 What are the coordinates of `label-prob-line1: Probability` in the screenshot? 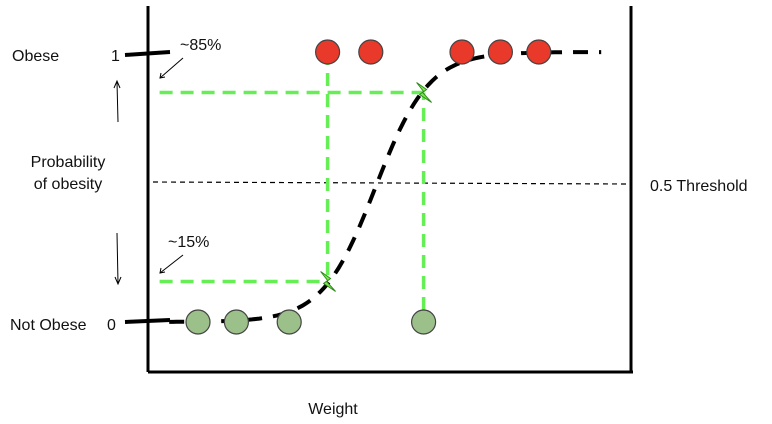 It's located at (68, 162).